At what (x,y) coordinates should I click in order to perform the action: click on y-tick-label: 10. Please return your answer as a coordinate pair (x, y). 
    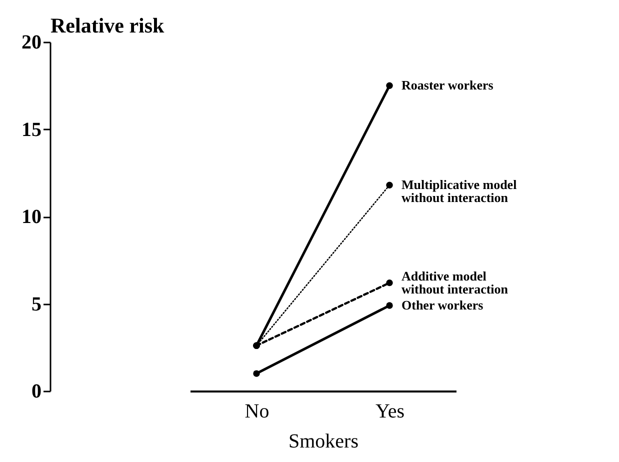
    Looking at the image, I should click on (32, 217).